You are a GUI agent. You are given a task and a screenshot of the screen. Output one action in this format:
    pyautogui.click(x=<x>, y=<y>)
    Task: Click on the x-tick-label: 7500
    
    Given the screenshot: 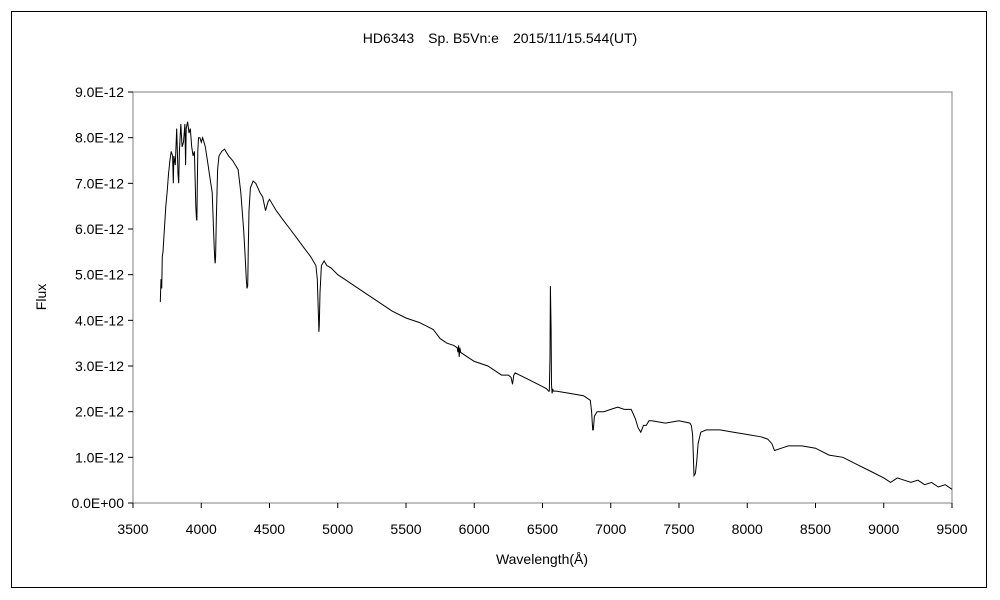 What is the action you would take?
    pyautogui.click(x=678, y=529)
    